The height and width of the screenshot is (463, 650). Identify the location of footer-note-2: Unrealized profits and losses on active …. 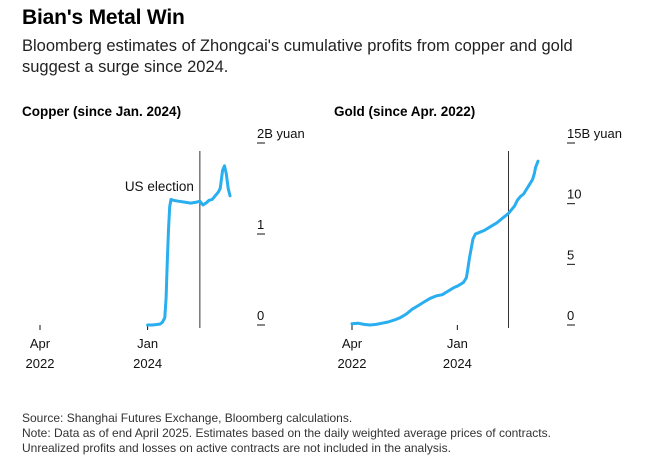
(236, 448).